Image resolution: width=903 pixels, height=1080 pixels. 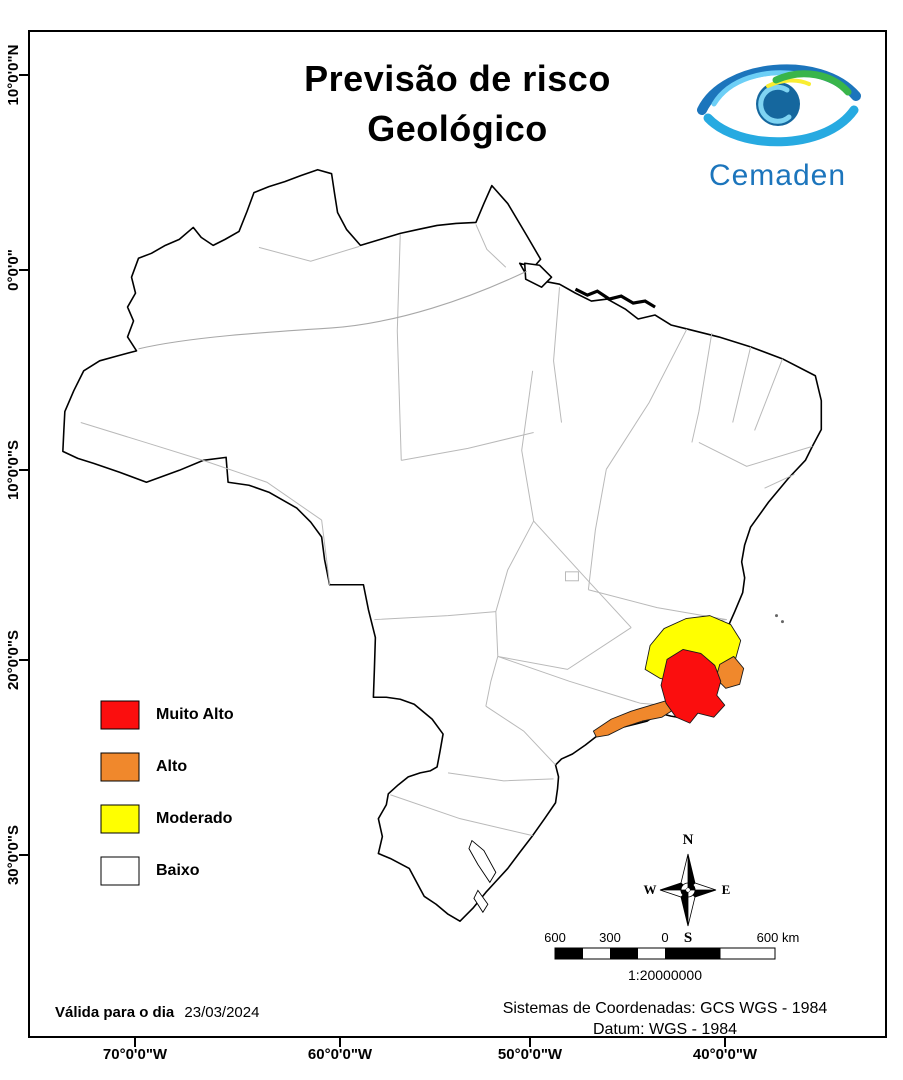 I want to click on legend-item-alto: Alto, so click(x=167, y=767).